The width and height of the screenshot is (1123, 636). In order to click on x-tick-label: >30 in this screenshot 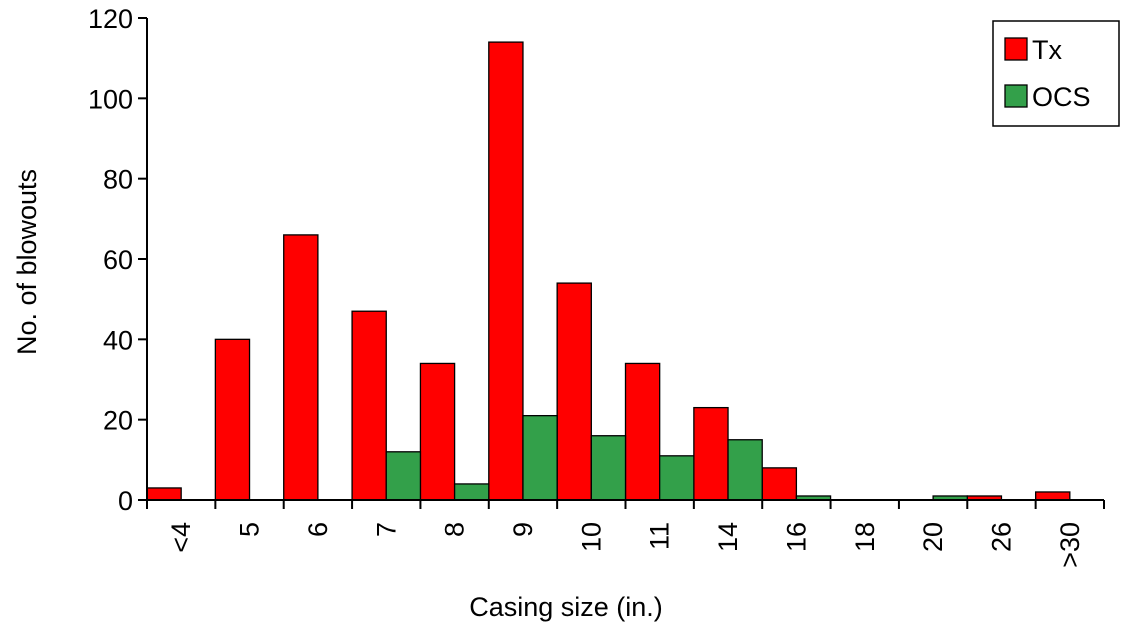, I will do `click(1070, 545)`.